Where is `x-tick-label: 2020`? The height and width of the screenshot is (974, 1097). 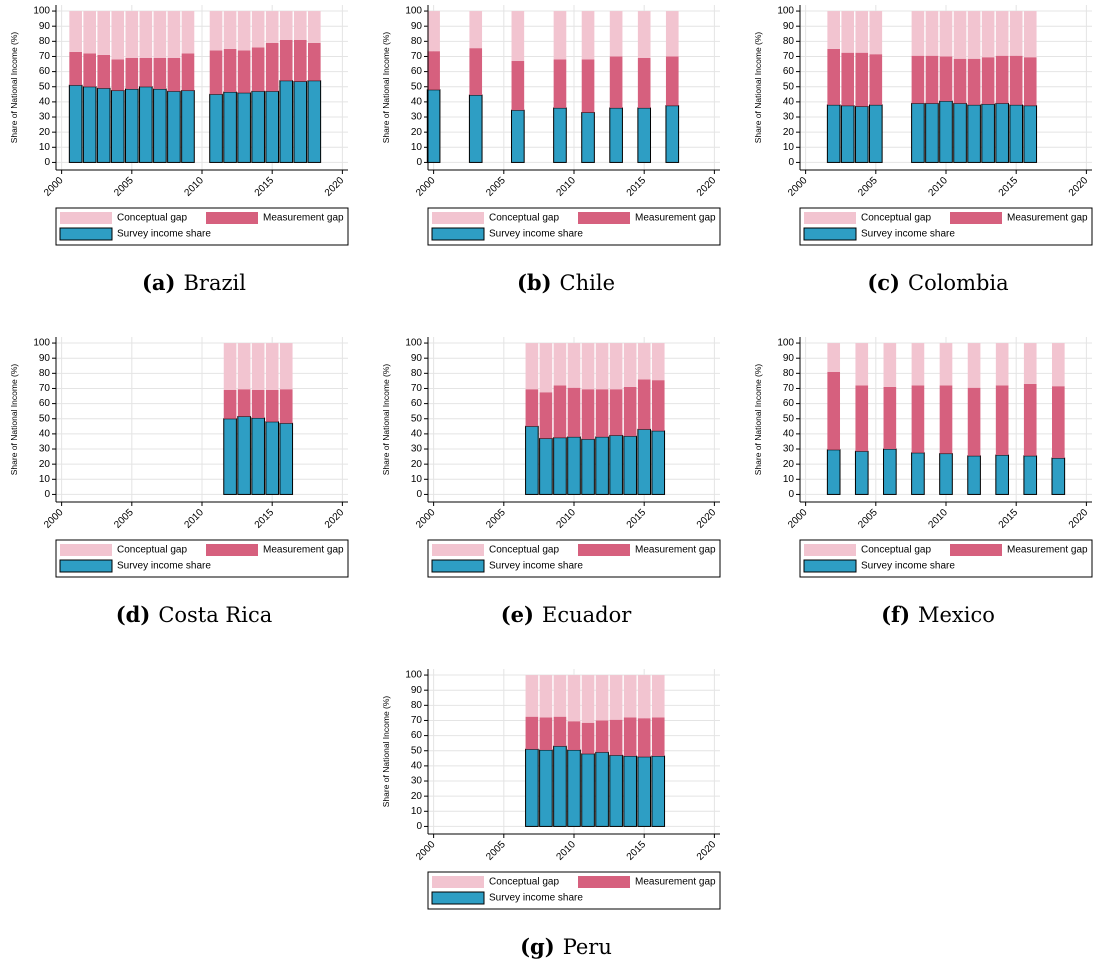 x-tick-label: 2020 is located at coordinates (335, 519).